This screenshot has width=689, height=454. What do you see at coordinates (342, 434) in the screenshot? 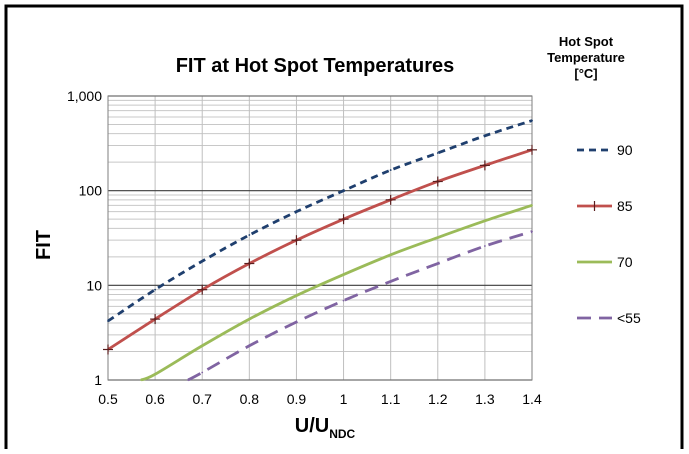
I see `x-axis-label-subscript: NDC` at bounding box center [342, 434].